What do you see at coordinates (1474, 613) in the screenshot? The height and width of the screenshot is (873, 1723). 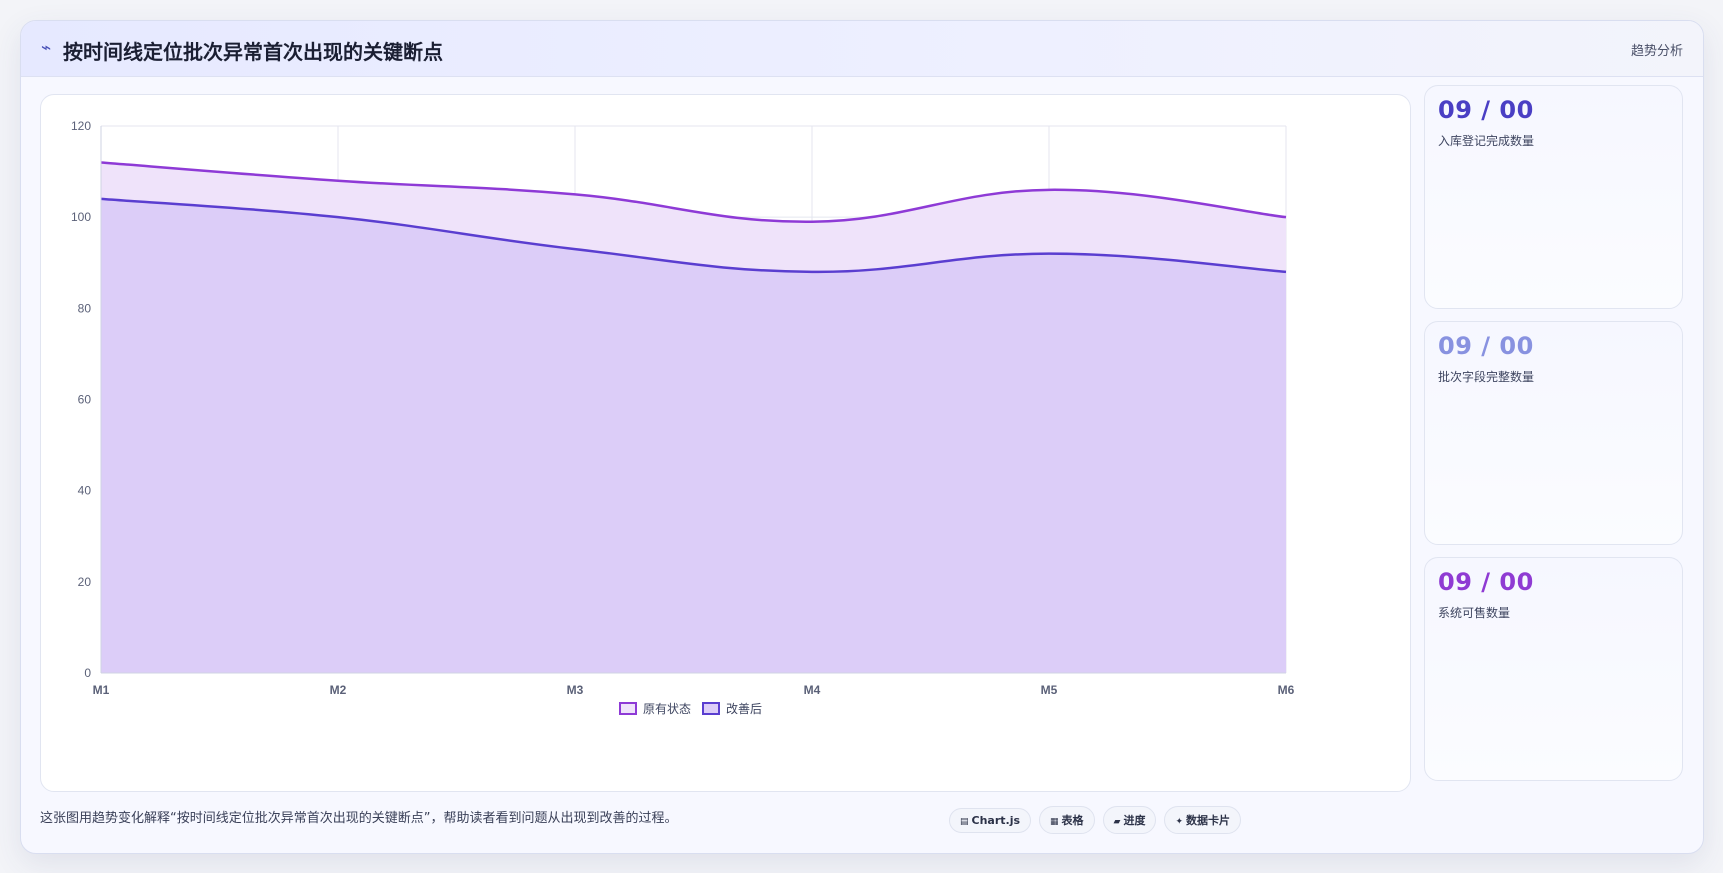 I see `stat-label: 系统可售数量` at bounding box center [1474, 613].